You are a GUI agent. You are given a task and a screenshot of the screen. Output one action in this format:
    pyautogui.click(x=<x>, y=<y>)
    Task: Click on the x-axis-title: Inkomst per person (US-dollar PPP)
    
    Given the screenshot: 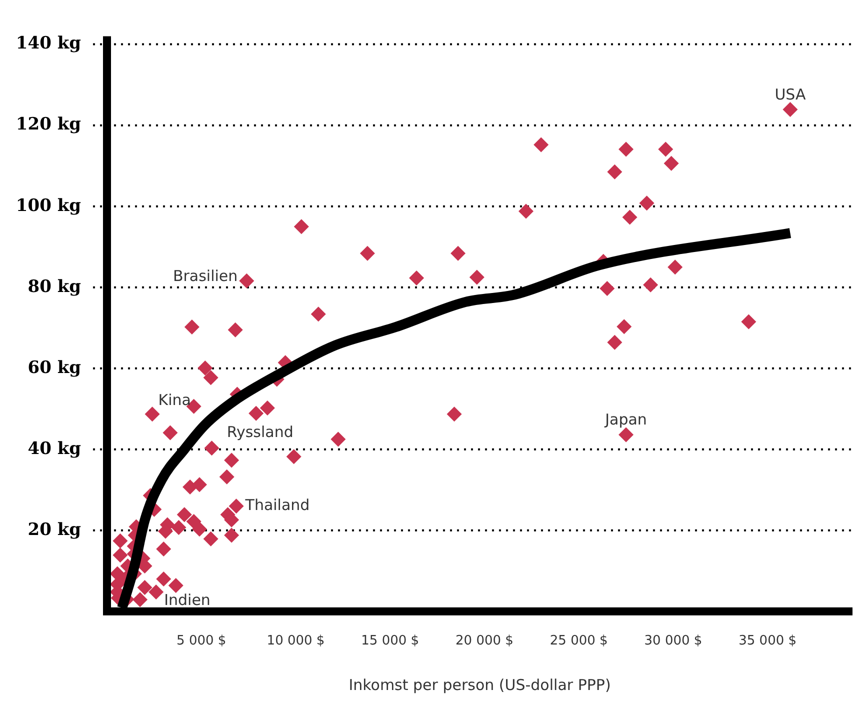 What is the action you would take?
    pyautogui.click(x=479, y=685)
    